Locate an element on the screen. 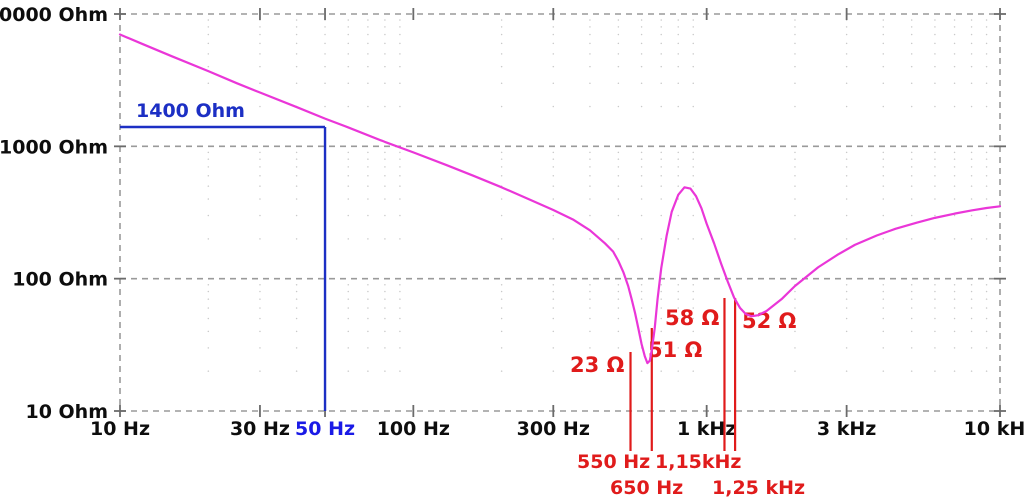 The height and width of the screenshot is (504, 1024). y-axis-label-1: 100 Ohm is located at coordinates (60, 280).